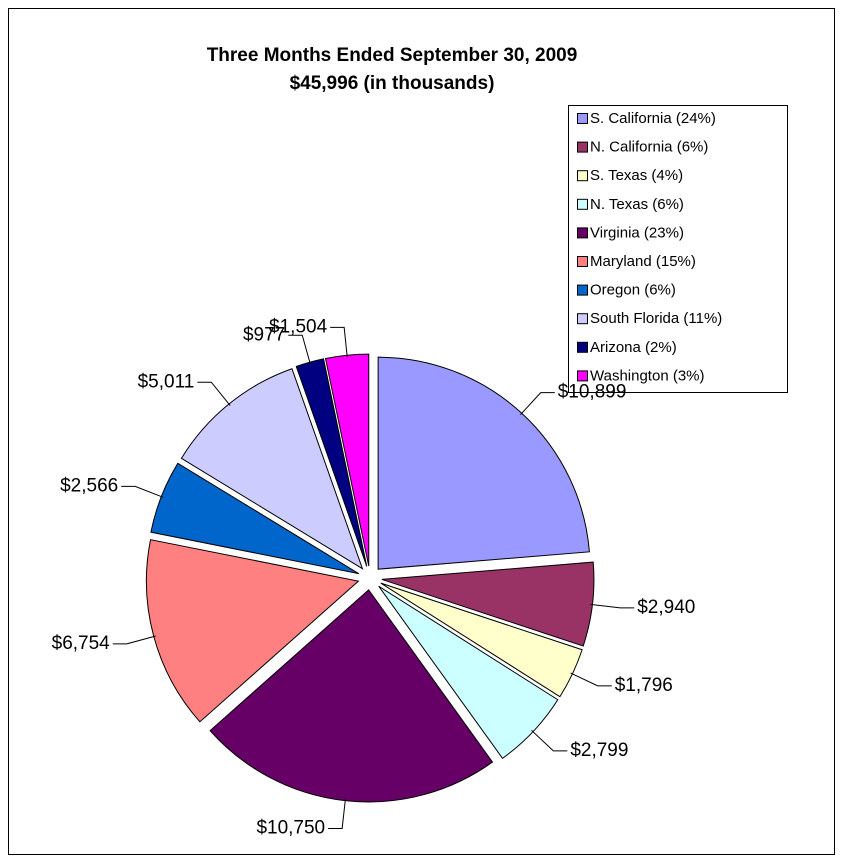 This screenshot has width=841, height=856. What do you see at coordinates (649, 147) in the screenshot?
I see `legend-label: N. California (6%)` at bounding box center [649, 147].